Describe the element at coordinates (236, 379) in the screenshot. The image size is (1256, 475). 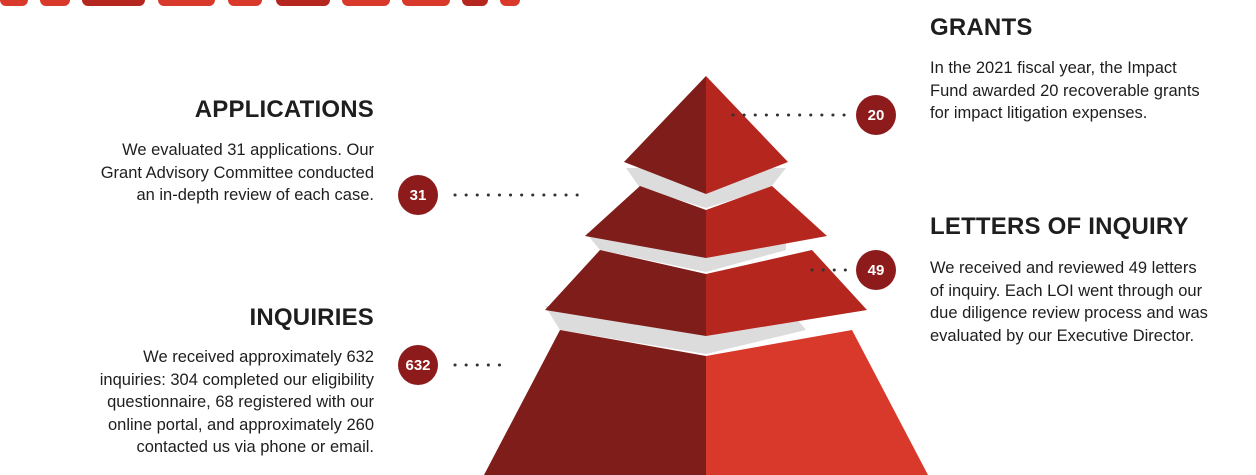
I see `inquiries-line-2: inquiries: 304 completed our eligibility` at that location.